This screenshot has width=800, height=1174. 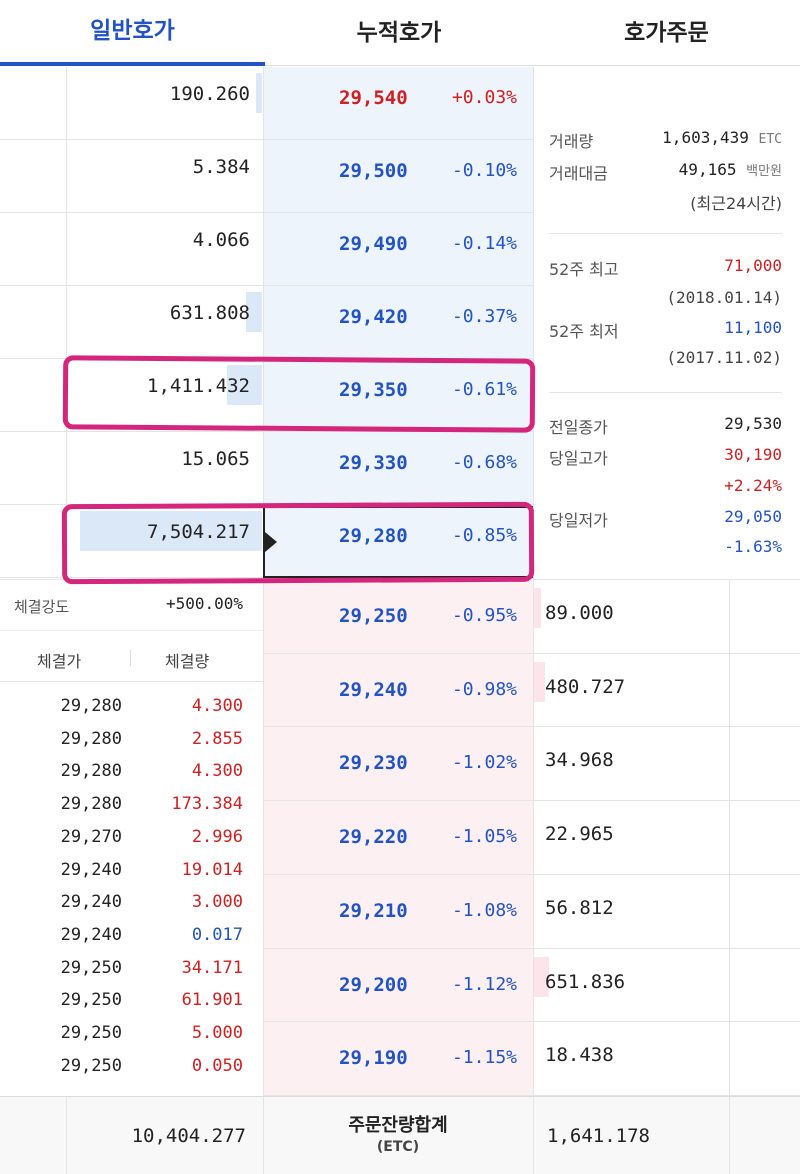 What do you see at coordinates (188, 1136) in the screenshot?
I see `ask-total: 10,404.277` at bounding box center [188, 1136].